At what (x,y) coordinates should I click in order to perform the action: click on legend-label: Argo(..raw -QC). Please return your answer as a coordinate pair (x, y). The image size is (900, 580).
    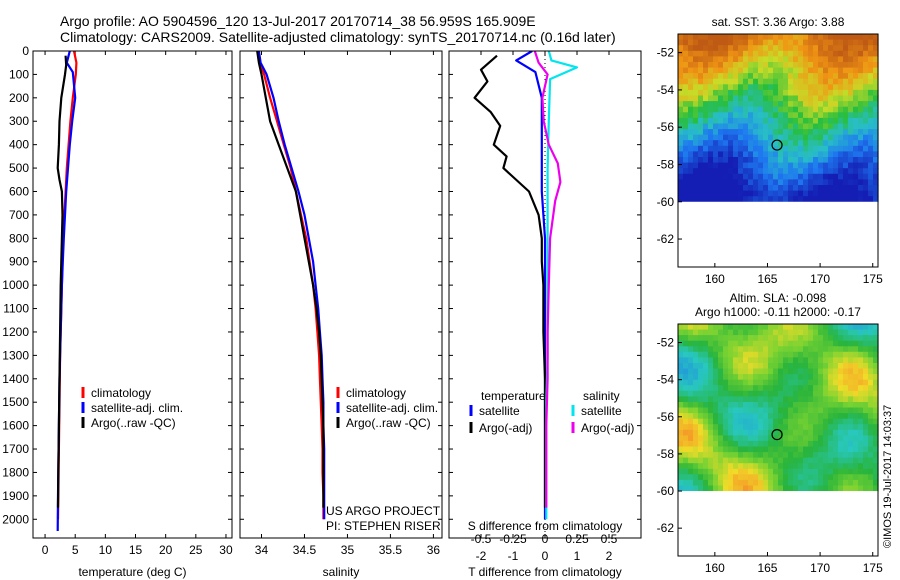
    Looking at the image, I should click on (133, 423).